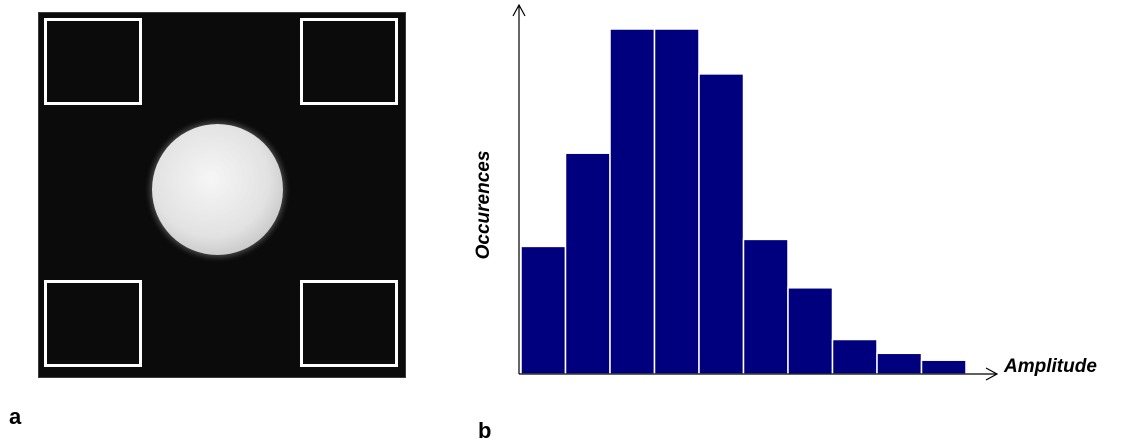  Describe the element at coordinates (483, 205) in the screenshot. I see `y-axis-label: Occurences` at that location.